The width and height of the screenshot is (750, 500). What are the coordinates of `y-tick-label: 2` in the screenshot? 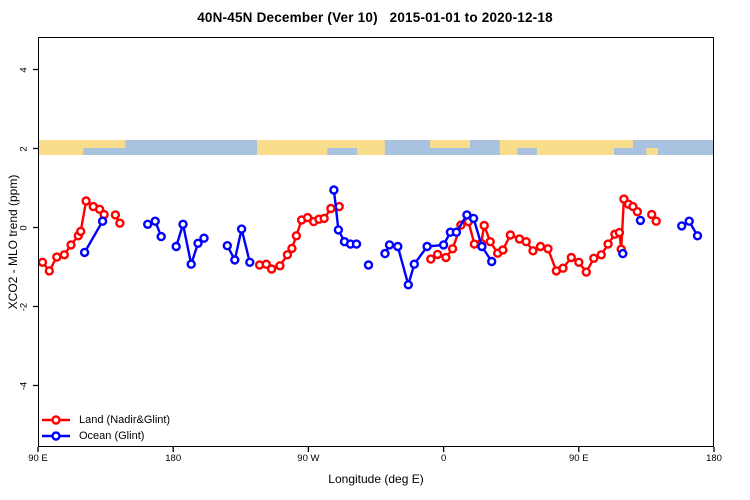 It's located at (24, 148).